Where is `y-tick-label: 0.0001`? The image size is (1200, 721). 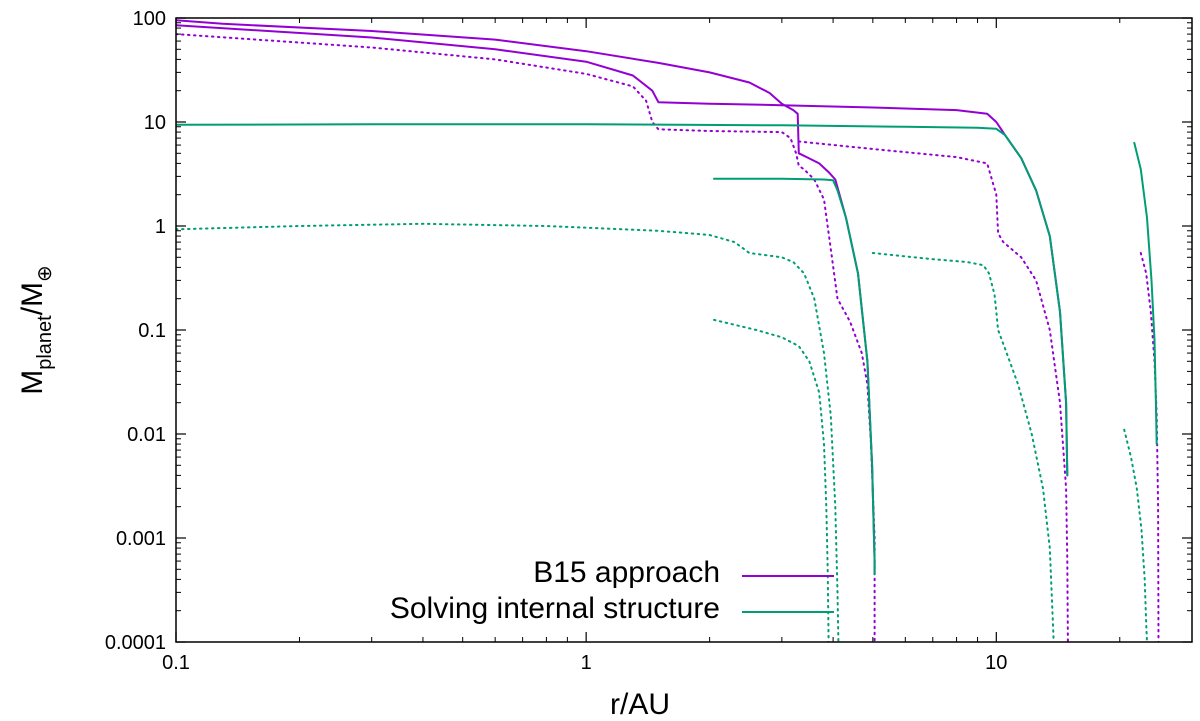
y-tick-label: 0.0001 is located at coordinates (135, 643).